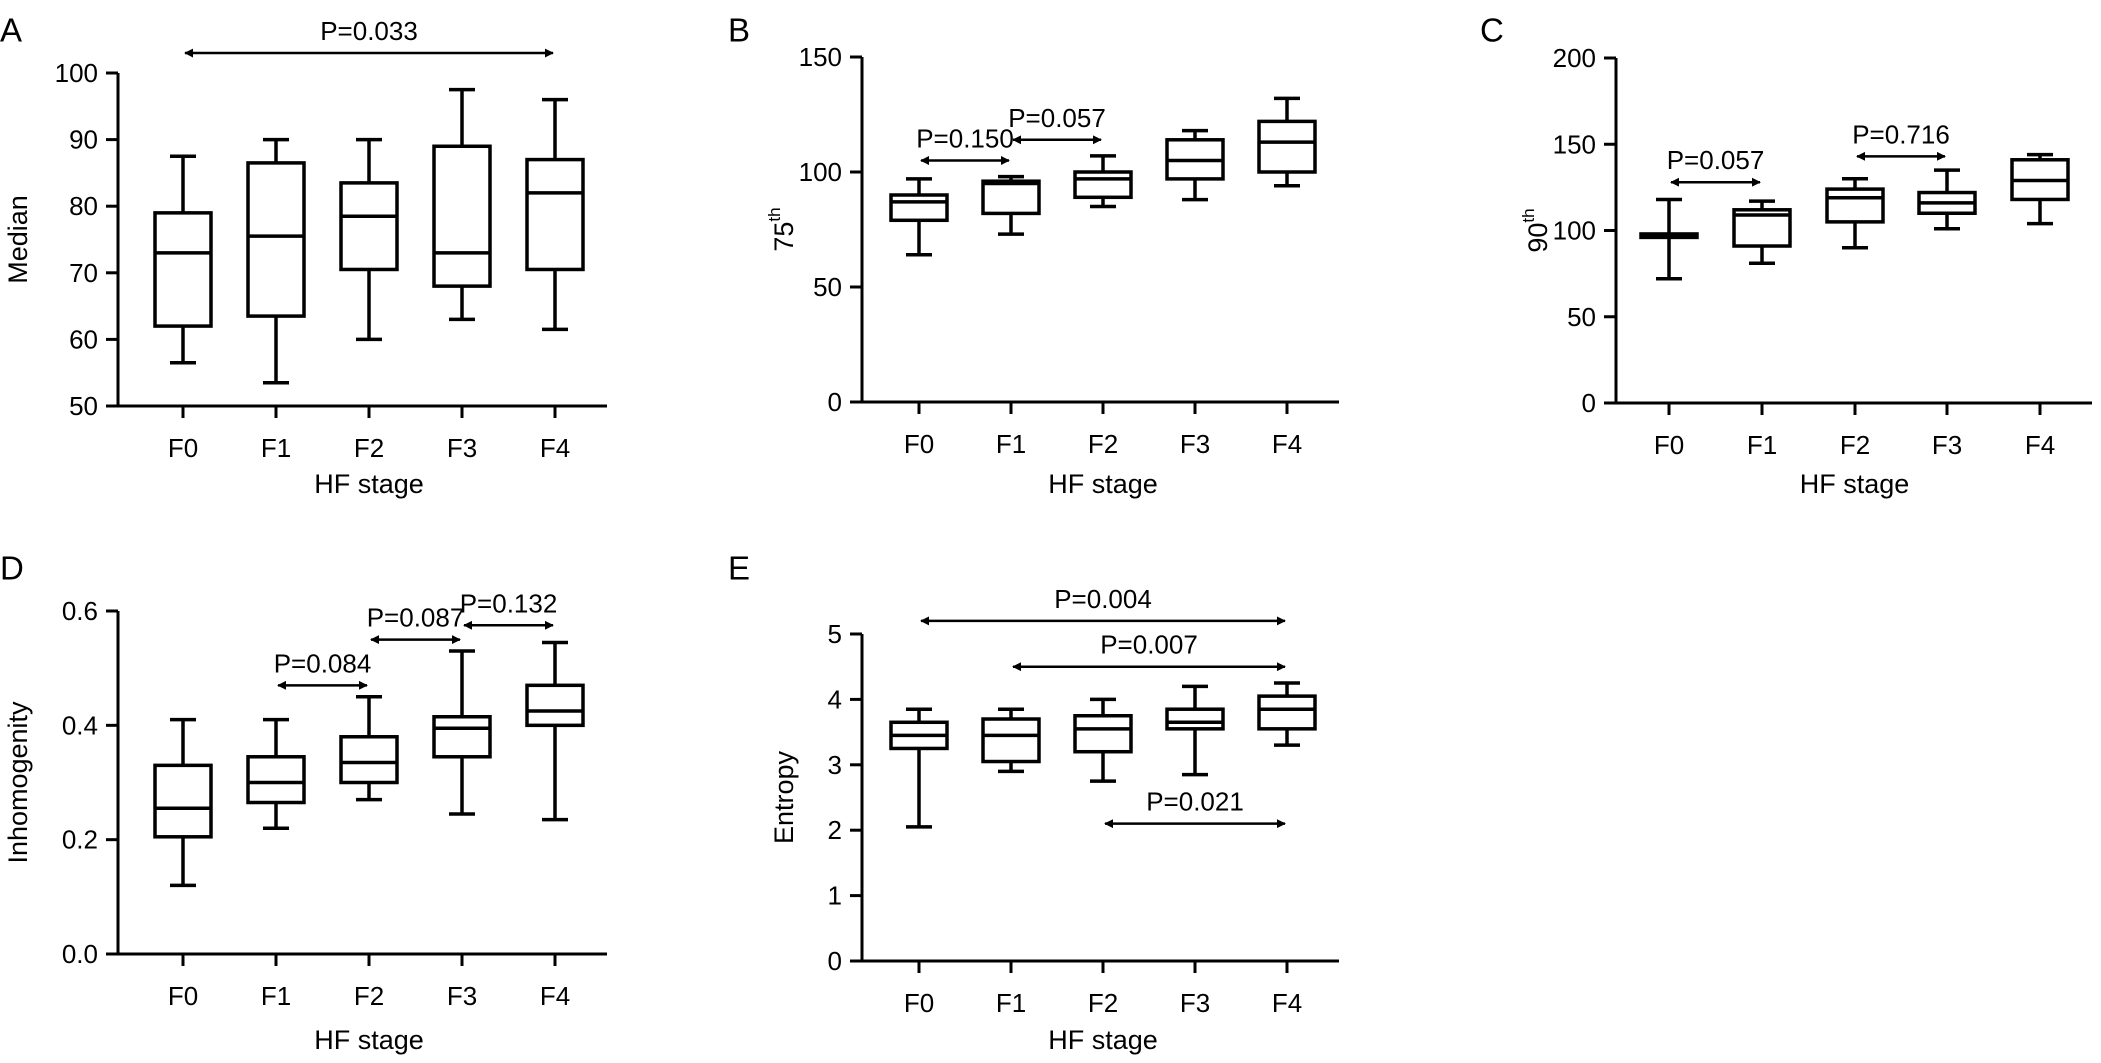  What do you see at coordinates (83, 406) in the screenshot?
I see `y-tick-label: 50` at bounding box center [83, 406].